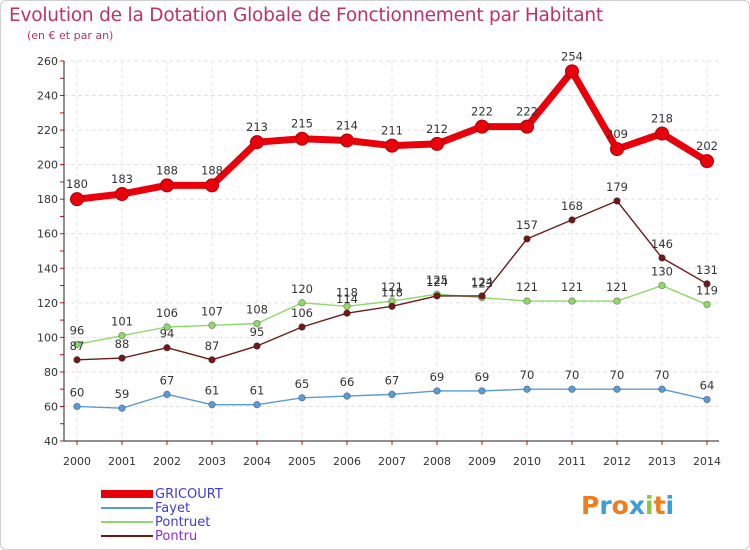  Describe the element at coordinates (51, 441) in the screenshot. I see `y-tick-label: 40` at that location.